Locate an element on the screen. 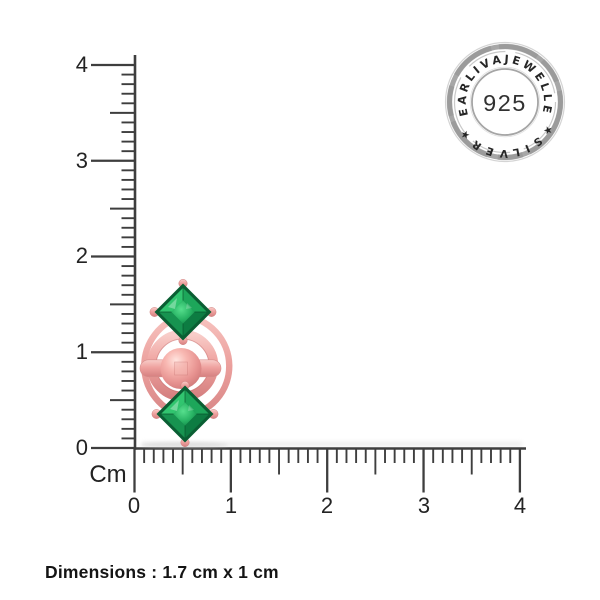 The image size is (600, 600). hruler-label-3: 3 is located at coordinates (424, 505).